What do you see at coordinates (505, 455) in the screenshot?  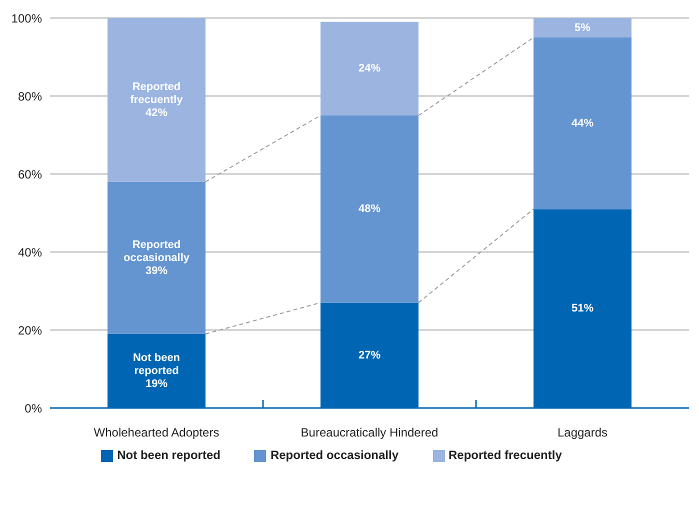 I see `legend-label: Reported frecuently` at bounding box center [505, 455].